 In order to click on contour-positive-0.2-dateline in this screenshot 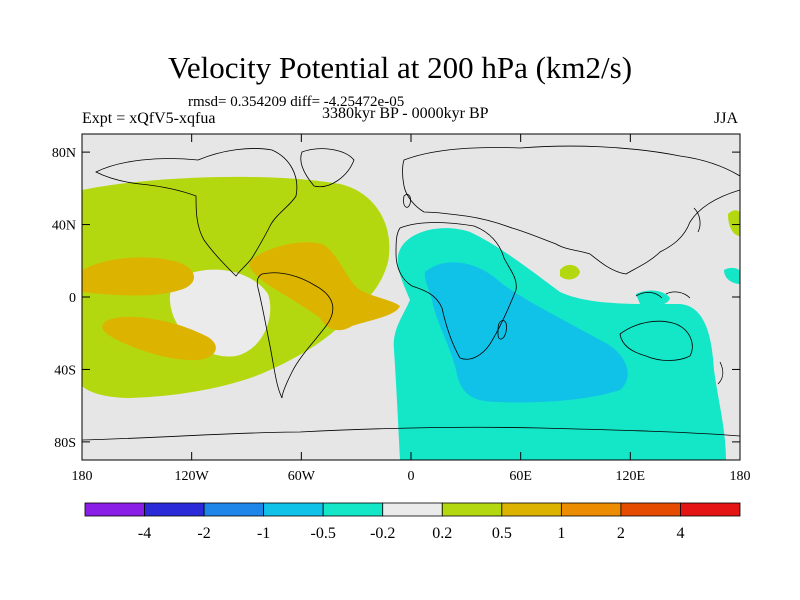, I will do `click(734, 223)`.